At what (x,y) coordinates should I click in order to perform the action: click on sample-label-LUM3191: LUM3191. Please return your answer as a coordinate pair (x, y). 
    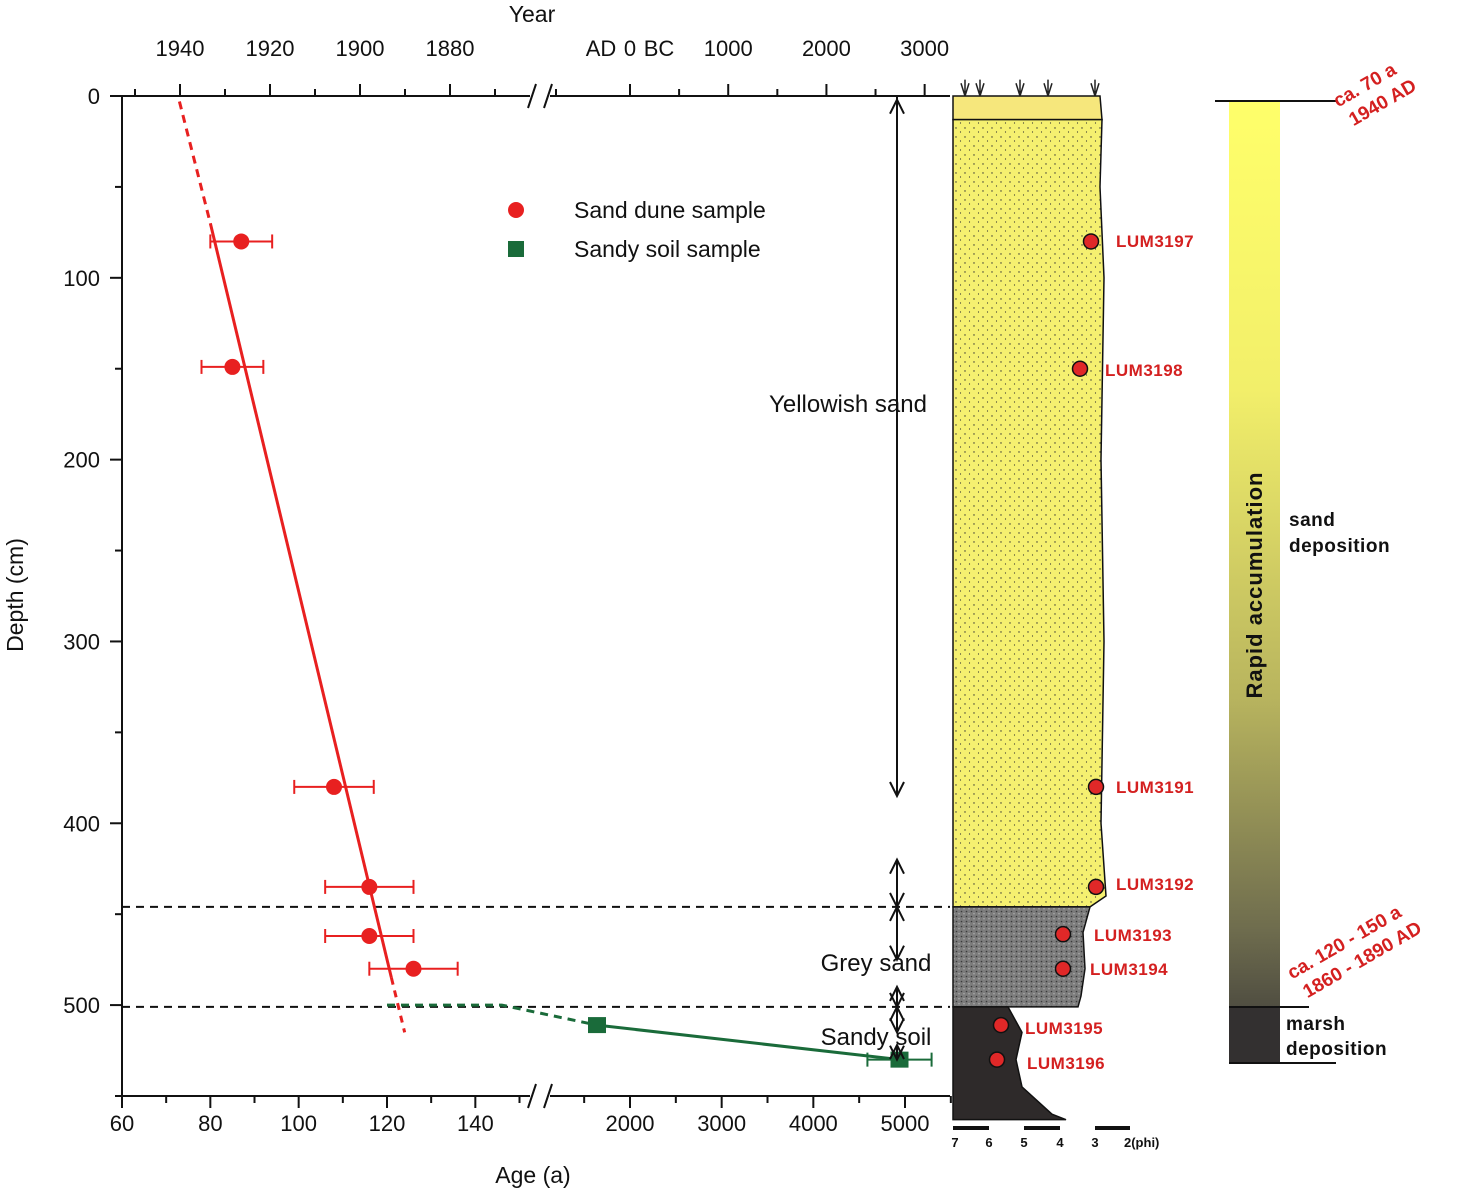
    Looking at the image, I should click on (1155, 787).